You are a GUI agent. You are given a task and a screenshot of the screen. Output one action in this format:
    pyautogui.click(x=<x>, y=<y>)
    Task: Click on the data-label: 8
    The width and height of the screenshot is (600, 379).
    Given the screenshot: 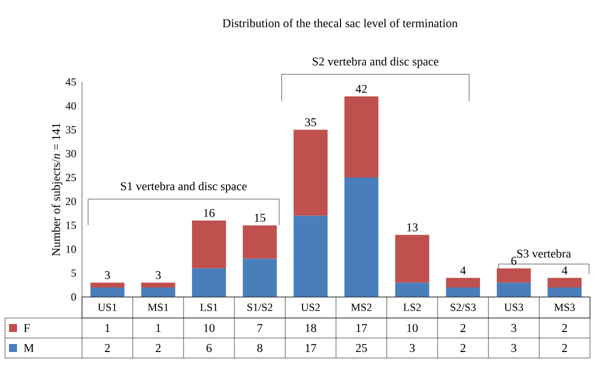 What is the action you would take?
    pyautogui.click(x=259, y=348)
    